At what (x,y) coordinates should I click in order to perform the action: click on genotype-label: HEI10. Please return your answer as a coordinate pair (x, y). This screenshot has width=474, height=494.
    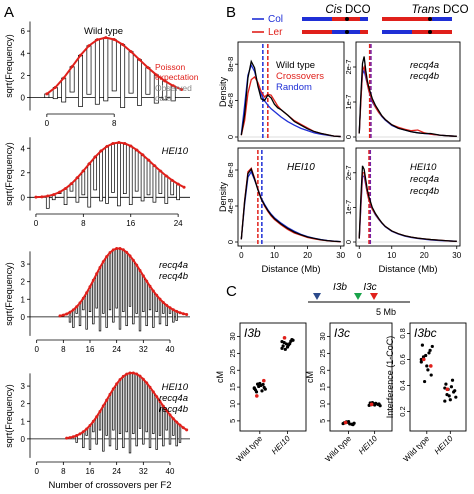
    Looking at the image, I should click on (175, 387).